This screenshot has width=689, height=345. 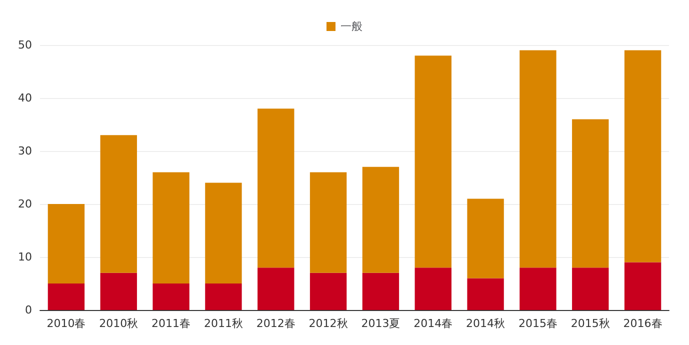 I want to click on legend-label: 一般, so click(x=351, y=26).